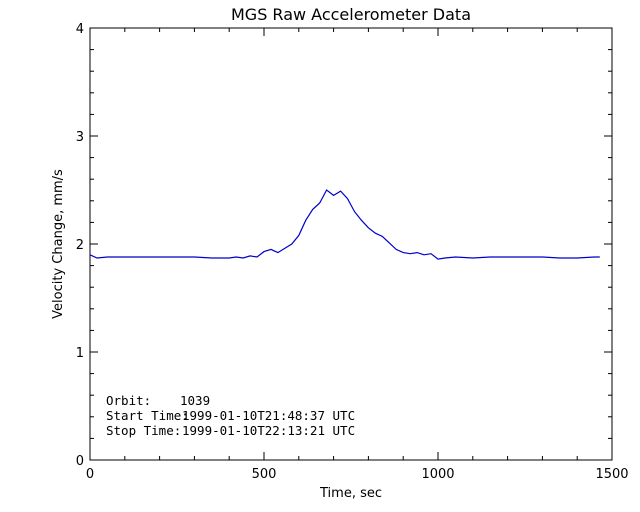  What do you see at coordinates (90, 474) in the screenshot?
I see `x-tick-label: 0` at bounding box center [90, 474].